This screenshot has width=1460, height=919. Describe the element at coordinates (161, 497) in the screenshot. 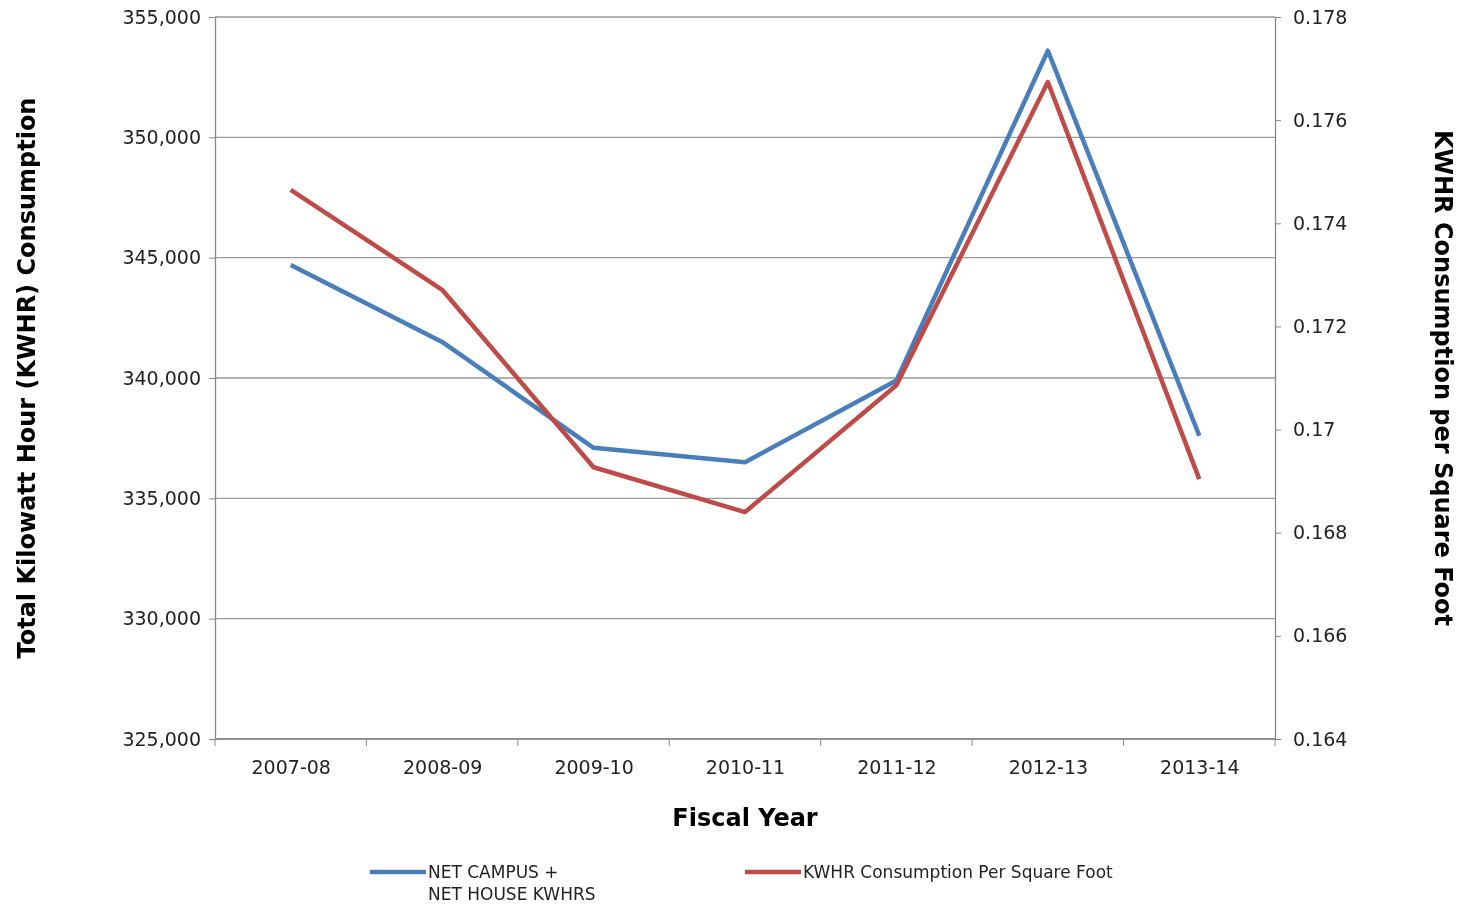

I see `y-tick-label: 335,000` at that location.